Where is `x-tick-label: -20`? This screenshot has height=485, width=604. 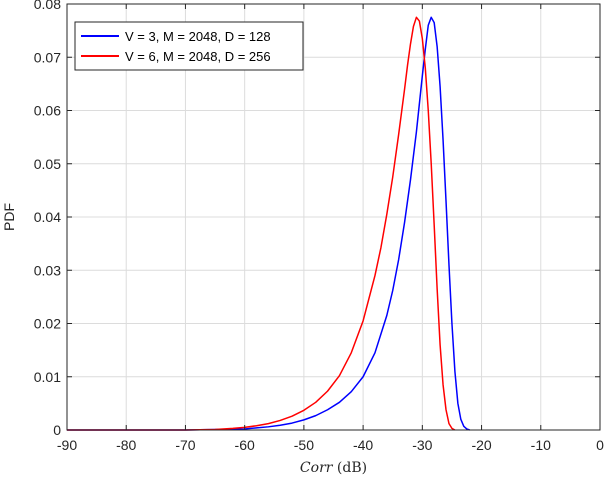
x-tick-label: -20 is located at coordinates (481, 445).